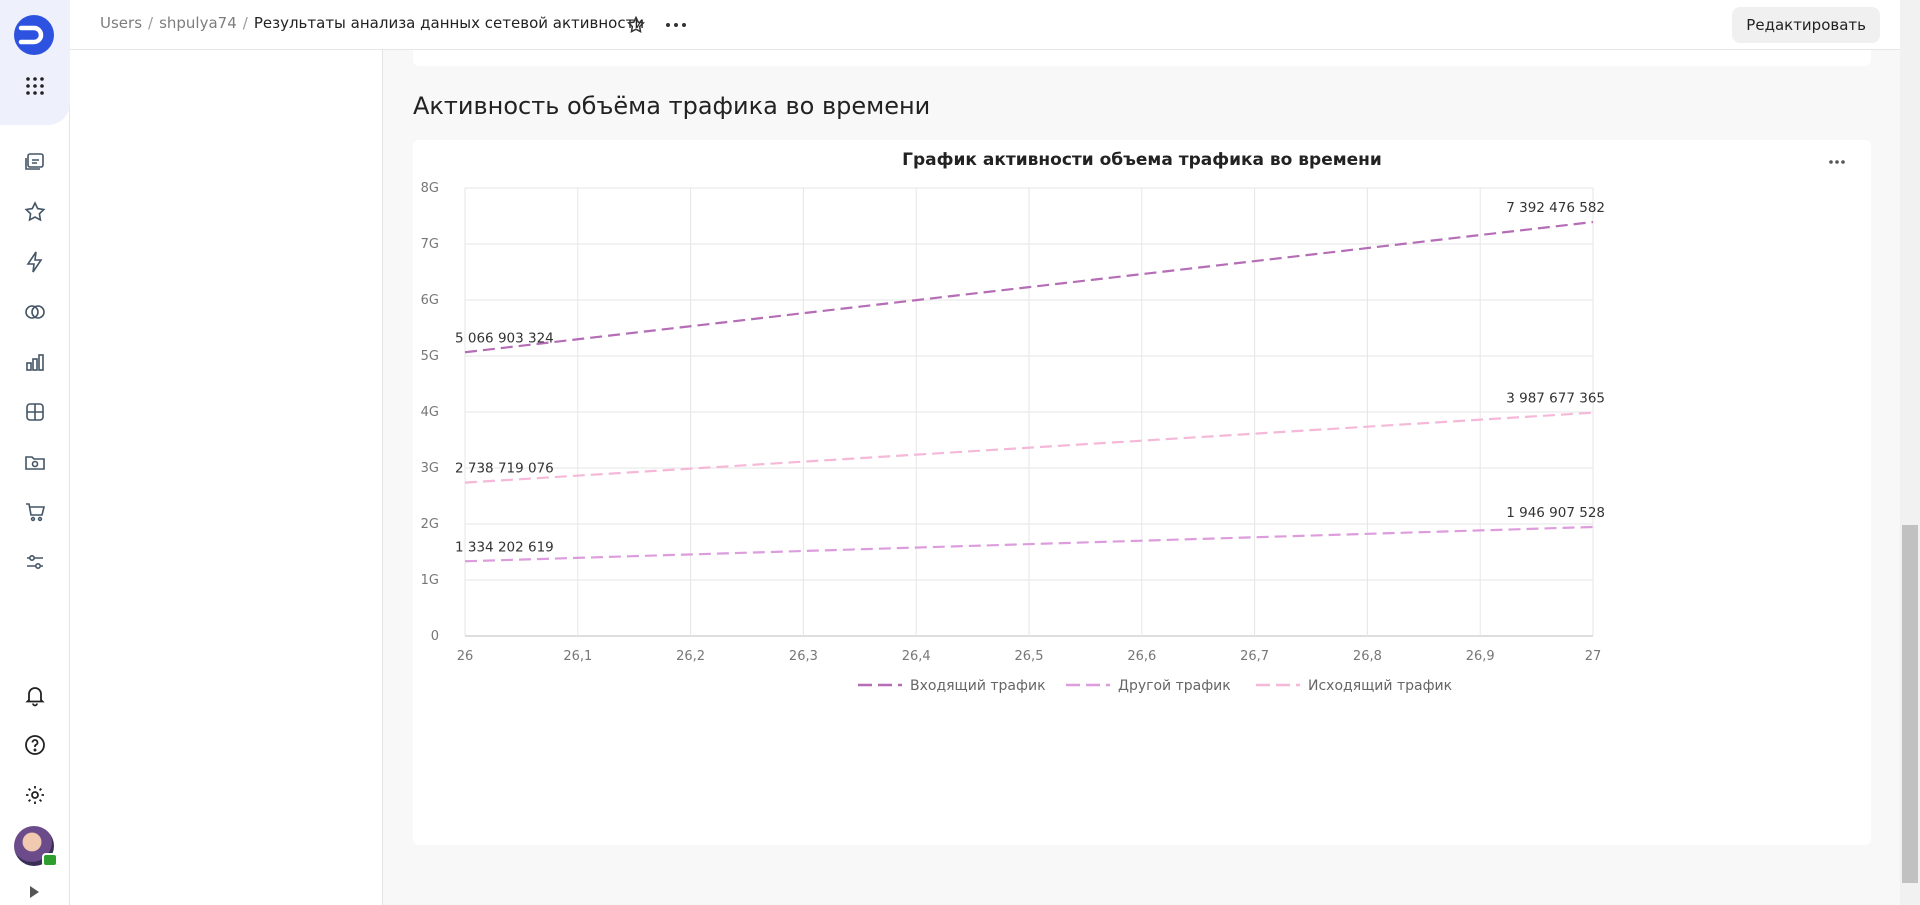 This screenshot has height=905, width=1920. What do you see at coordinates (430, 580) in the screenshot?
I see `y-tick-label: 1G` at bounding box center [430, 580].